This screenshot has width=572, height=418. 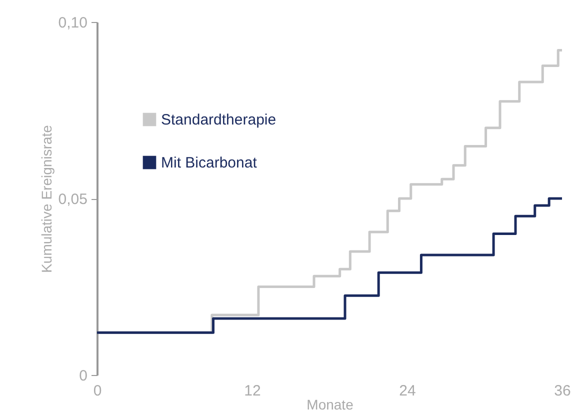 What do you see at coordinates (73, 23) in the screenshot?
I see `y-tick-label: 0,10` at bounding box center [73, 23].